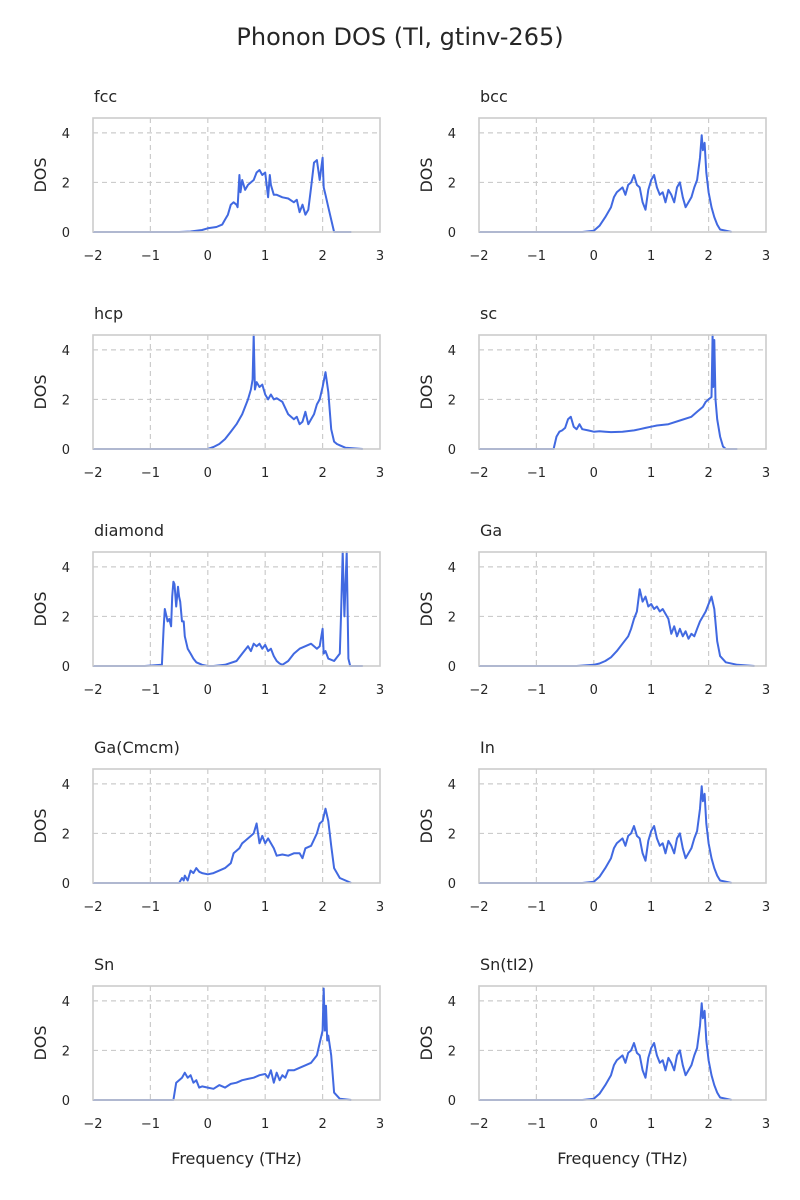 The height and width of the screenshot is (1200, 800). What do you see at coordinates (105, 96) in the screenshot?
I see `subplot-title: fcc` at bounding box center [105, 96].